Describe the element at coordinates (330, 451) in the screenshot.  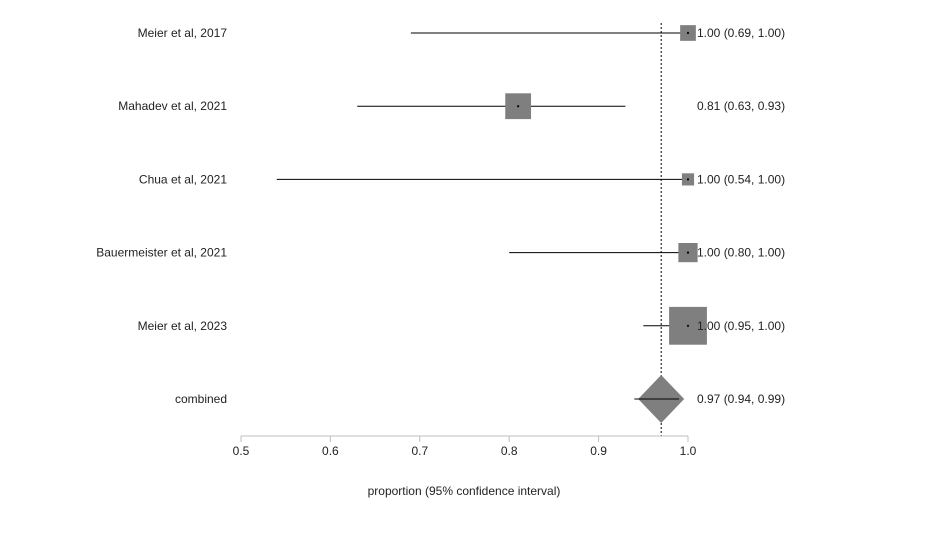
I see `tick-label: 0.6` at that location.